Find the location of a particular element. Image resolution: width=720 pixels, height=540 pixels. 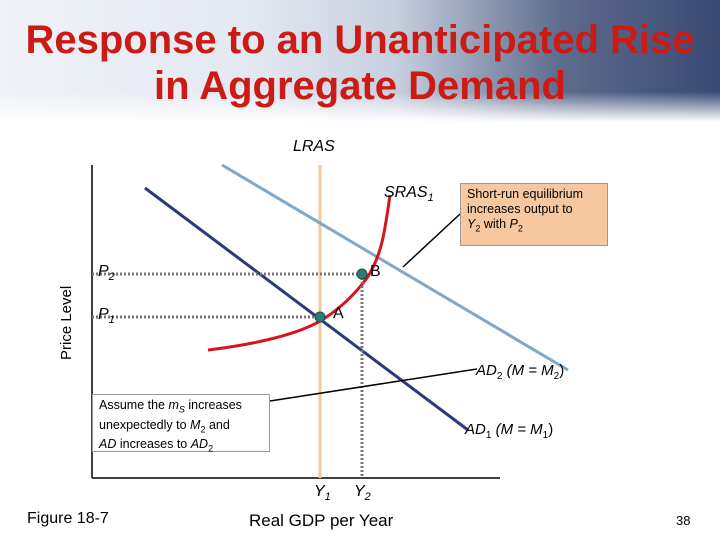

x-axis-label: Real GDP per Year is located at coordinates (321, 520).